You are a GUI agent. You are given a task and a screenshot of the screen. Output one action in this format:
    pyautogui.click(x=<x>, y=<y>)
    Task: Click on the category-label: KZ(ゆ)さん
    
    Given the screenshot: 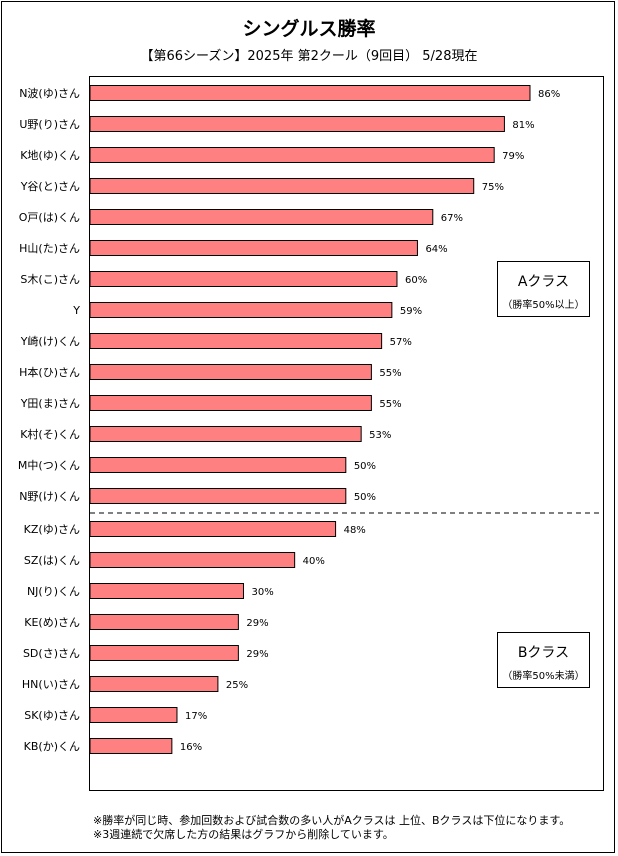 What is the action you would take?
    pyautogui.click(x=52, y=529)
    